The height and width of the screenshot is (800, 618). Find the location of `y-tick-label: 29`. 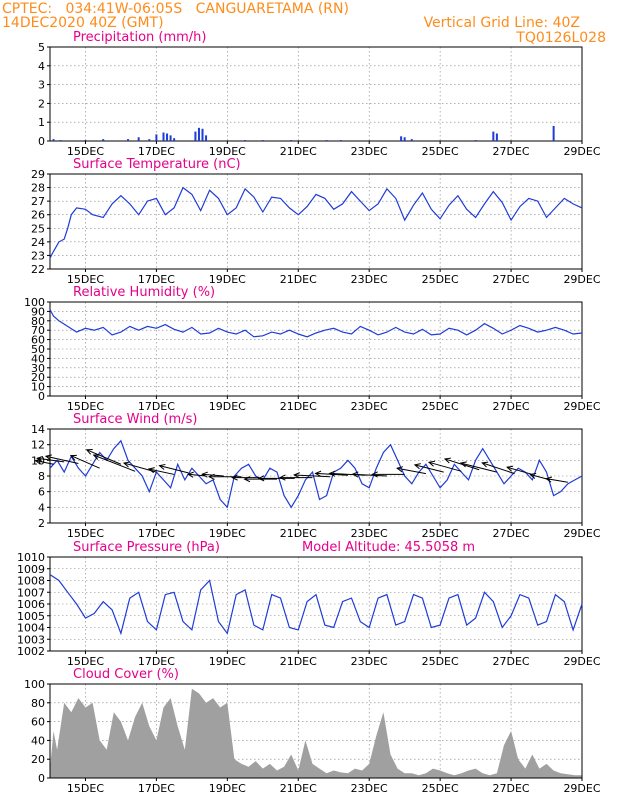

y-tick-label: 29 is located at coordinates (38, 174).